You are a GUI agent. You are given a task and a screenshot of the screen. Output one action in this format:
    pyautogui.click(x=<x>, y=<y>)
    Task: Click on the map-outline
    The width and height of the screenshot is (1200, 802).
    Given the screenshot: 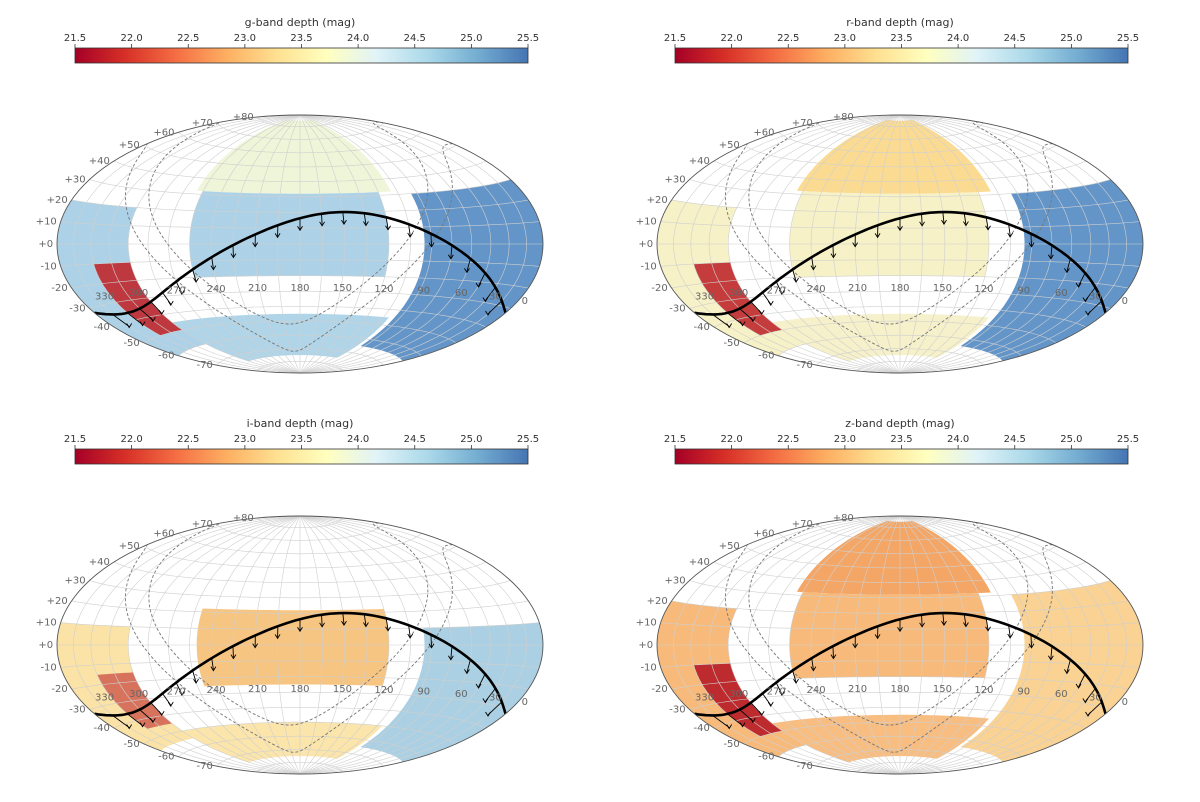 What is the action you would take?
    pyautogui.click(x=900, y=244)
    